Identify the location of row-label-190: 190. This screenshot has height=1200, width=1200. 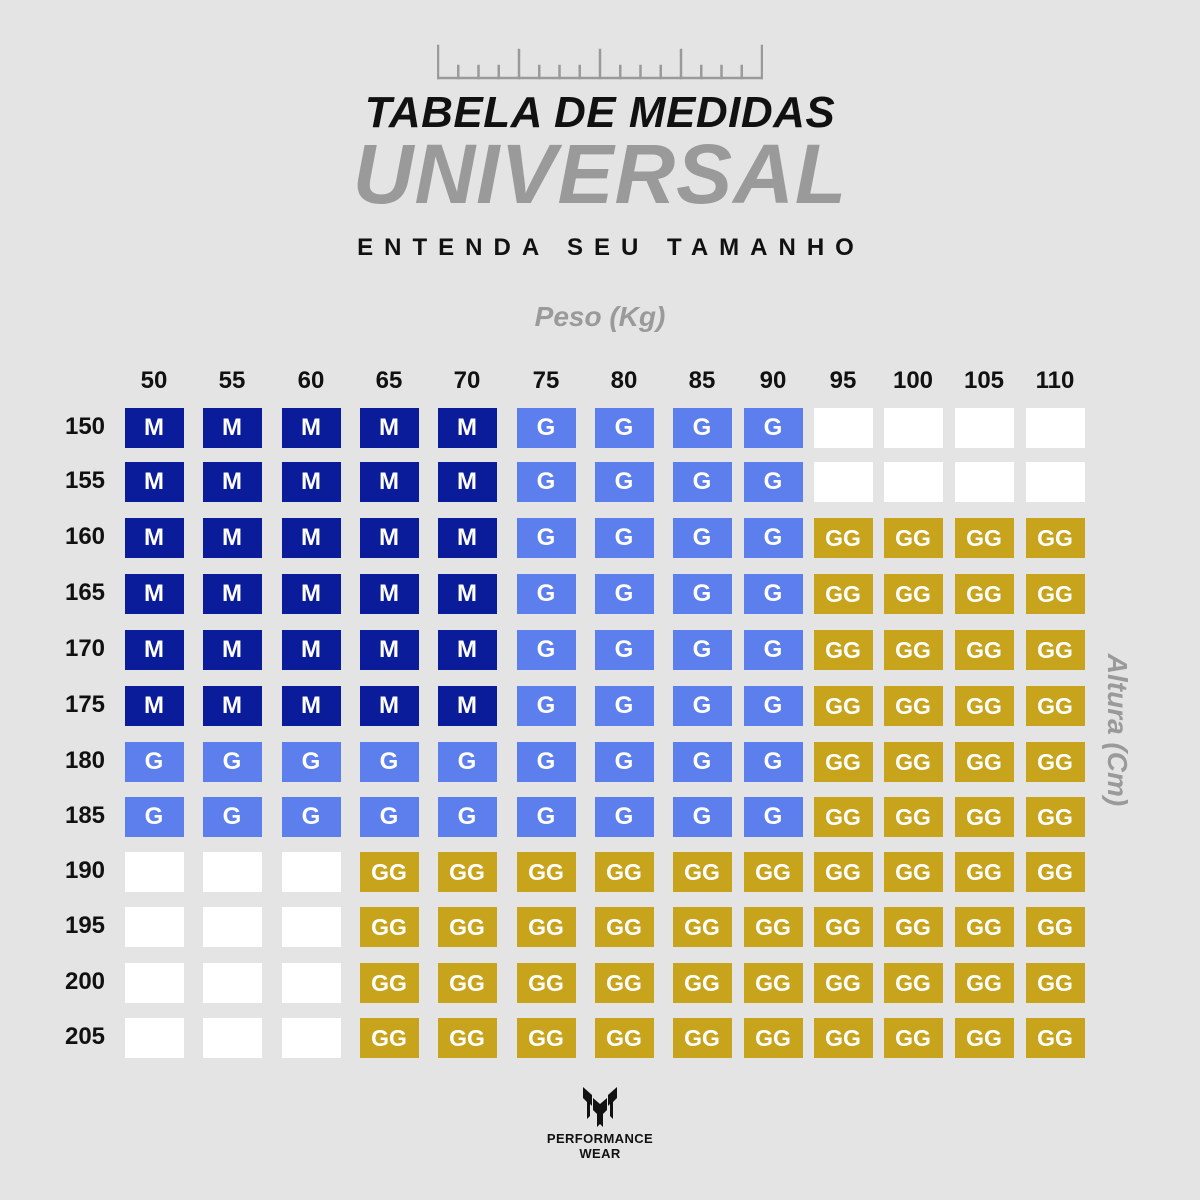
(85, 870).